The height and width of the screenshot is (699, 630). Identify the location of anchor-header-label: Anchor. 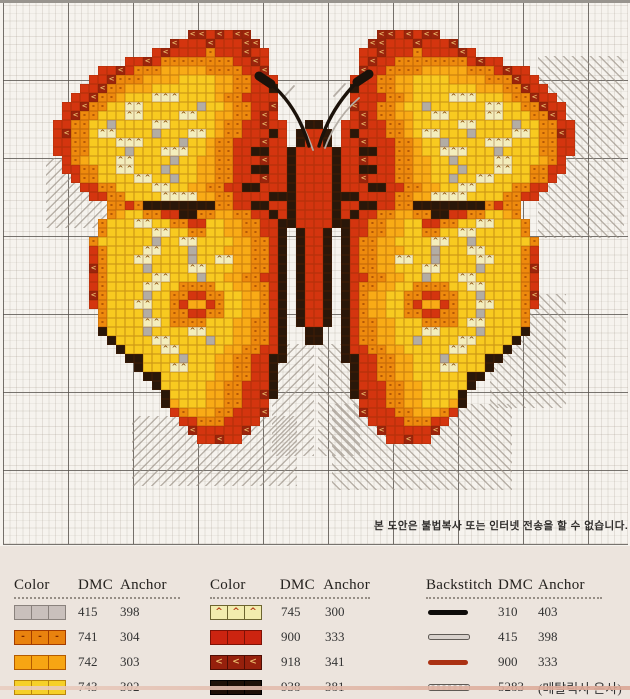
(346, 585).